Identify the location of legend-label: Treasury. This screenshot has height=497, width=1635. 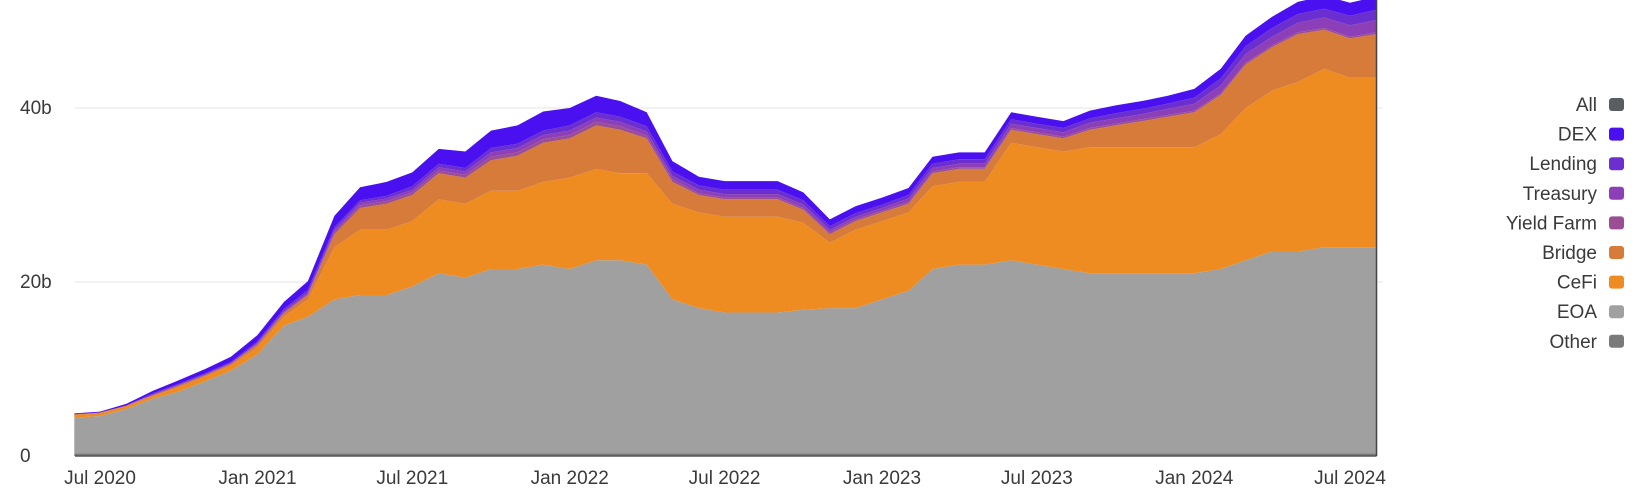
(1560, 194).